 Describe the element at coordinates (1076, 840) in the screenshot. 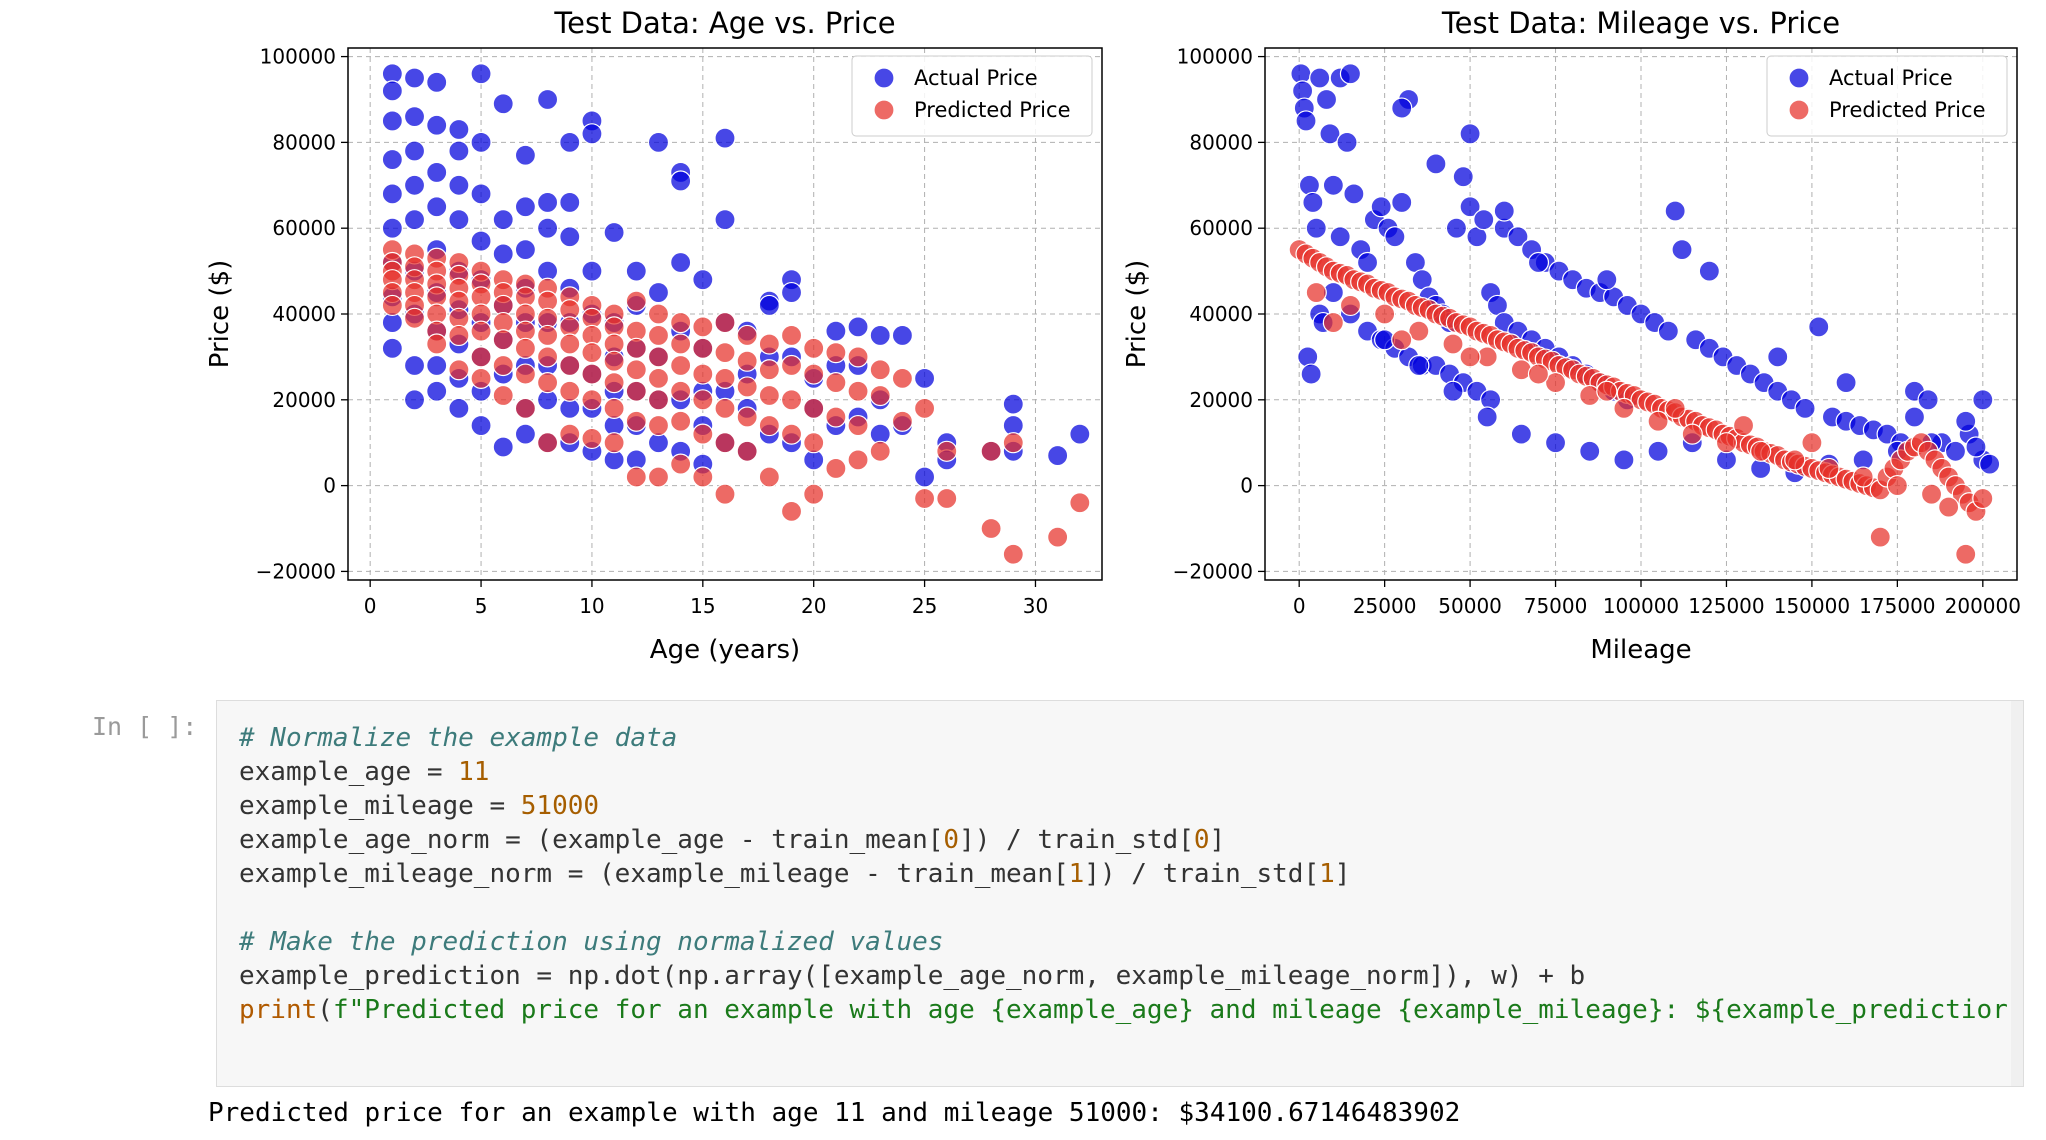

I see `code-token: ]) / train_std[` at that location.